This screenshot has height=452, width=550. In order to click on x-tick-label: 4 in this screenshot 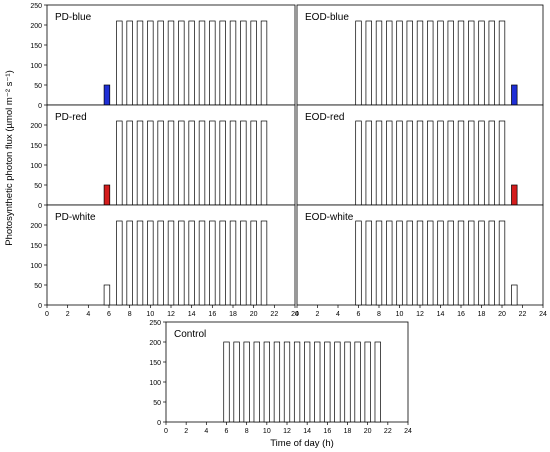, I will do `click(206, 431)`.